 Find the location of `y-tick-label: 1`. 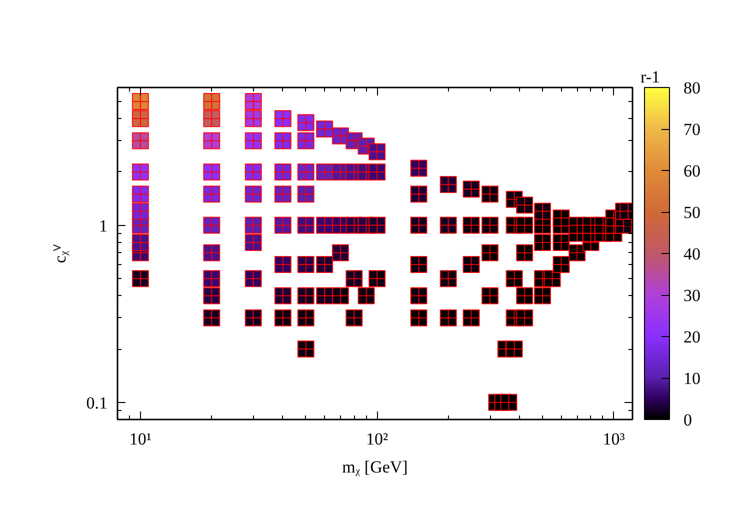

y-tick-label: 1 is located at coordinates (103, 226).